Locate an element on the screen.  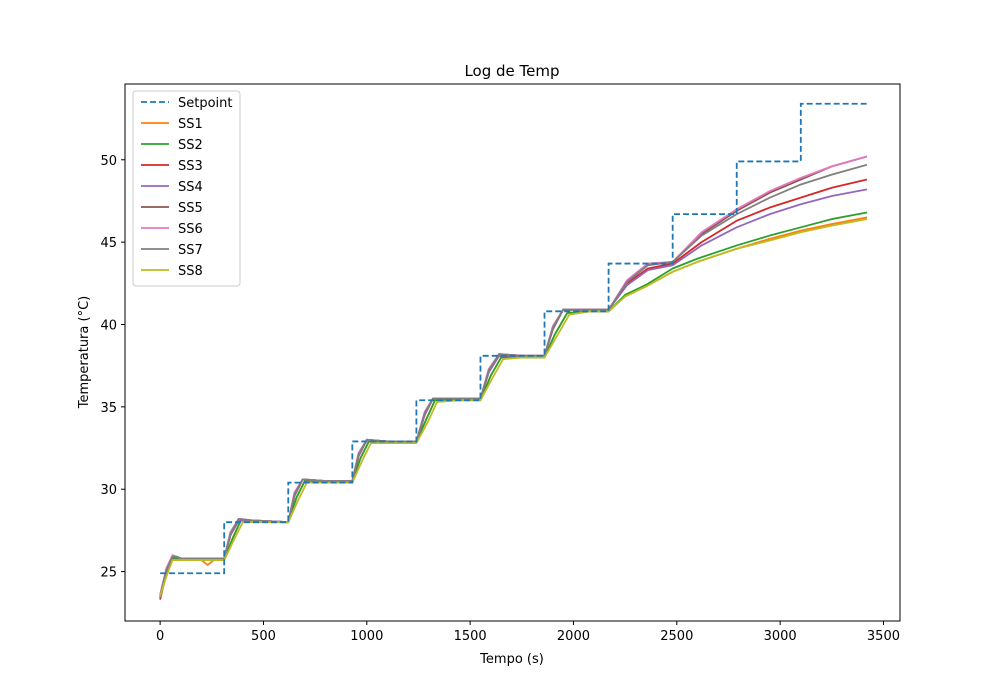
y-tick-label: 50 is located at coordinates (108, 161).